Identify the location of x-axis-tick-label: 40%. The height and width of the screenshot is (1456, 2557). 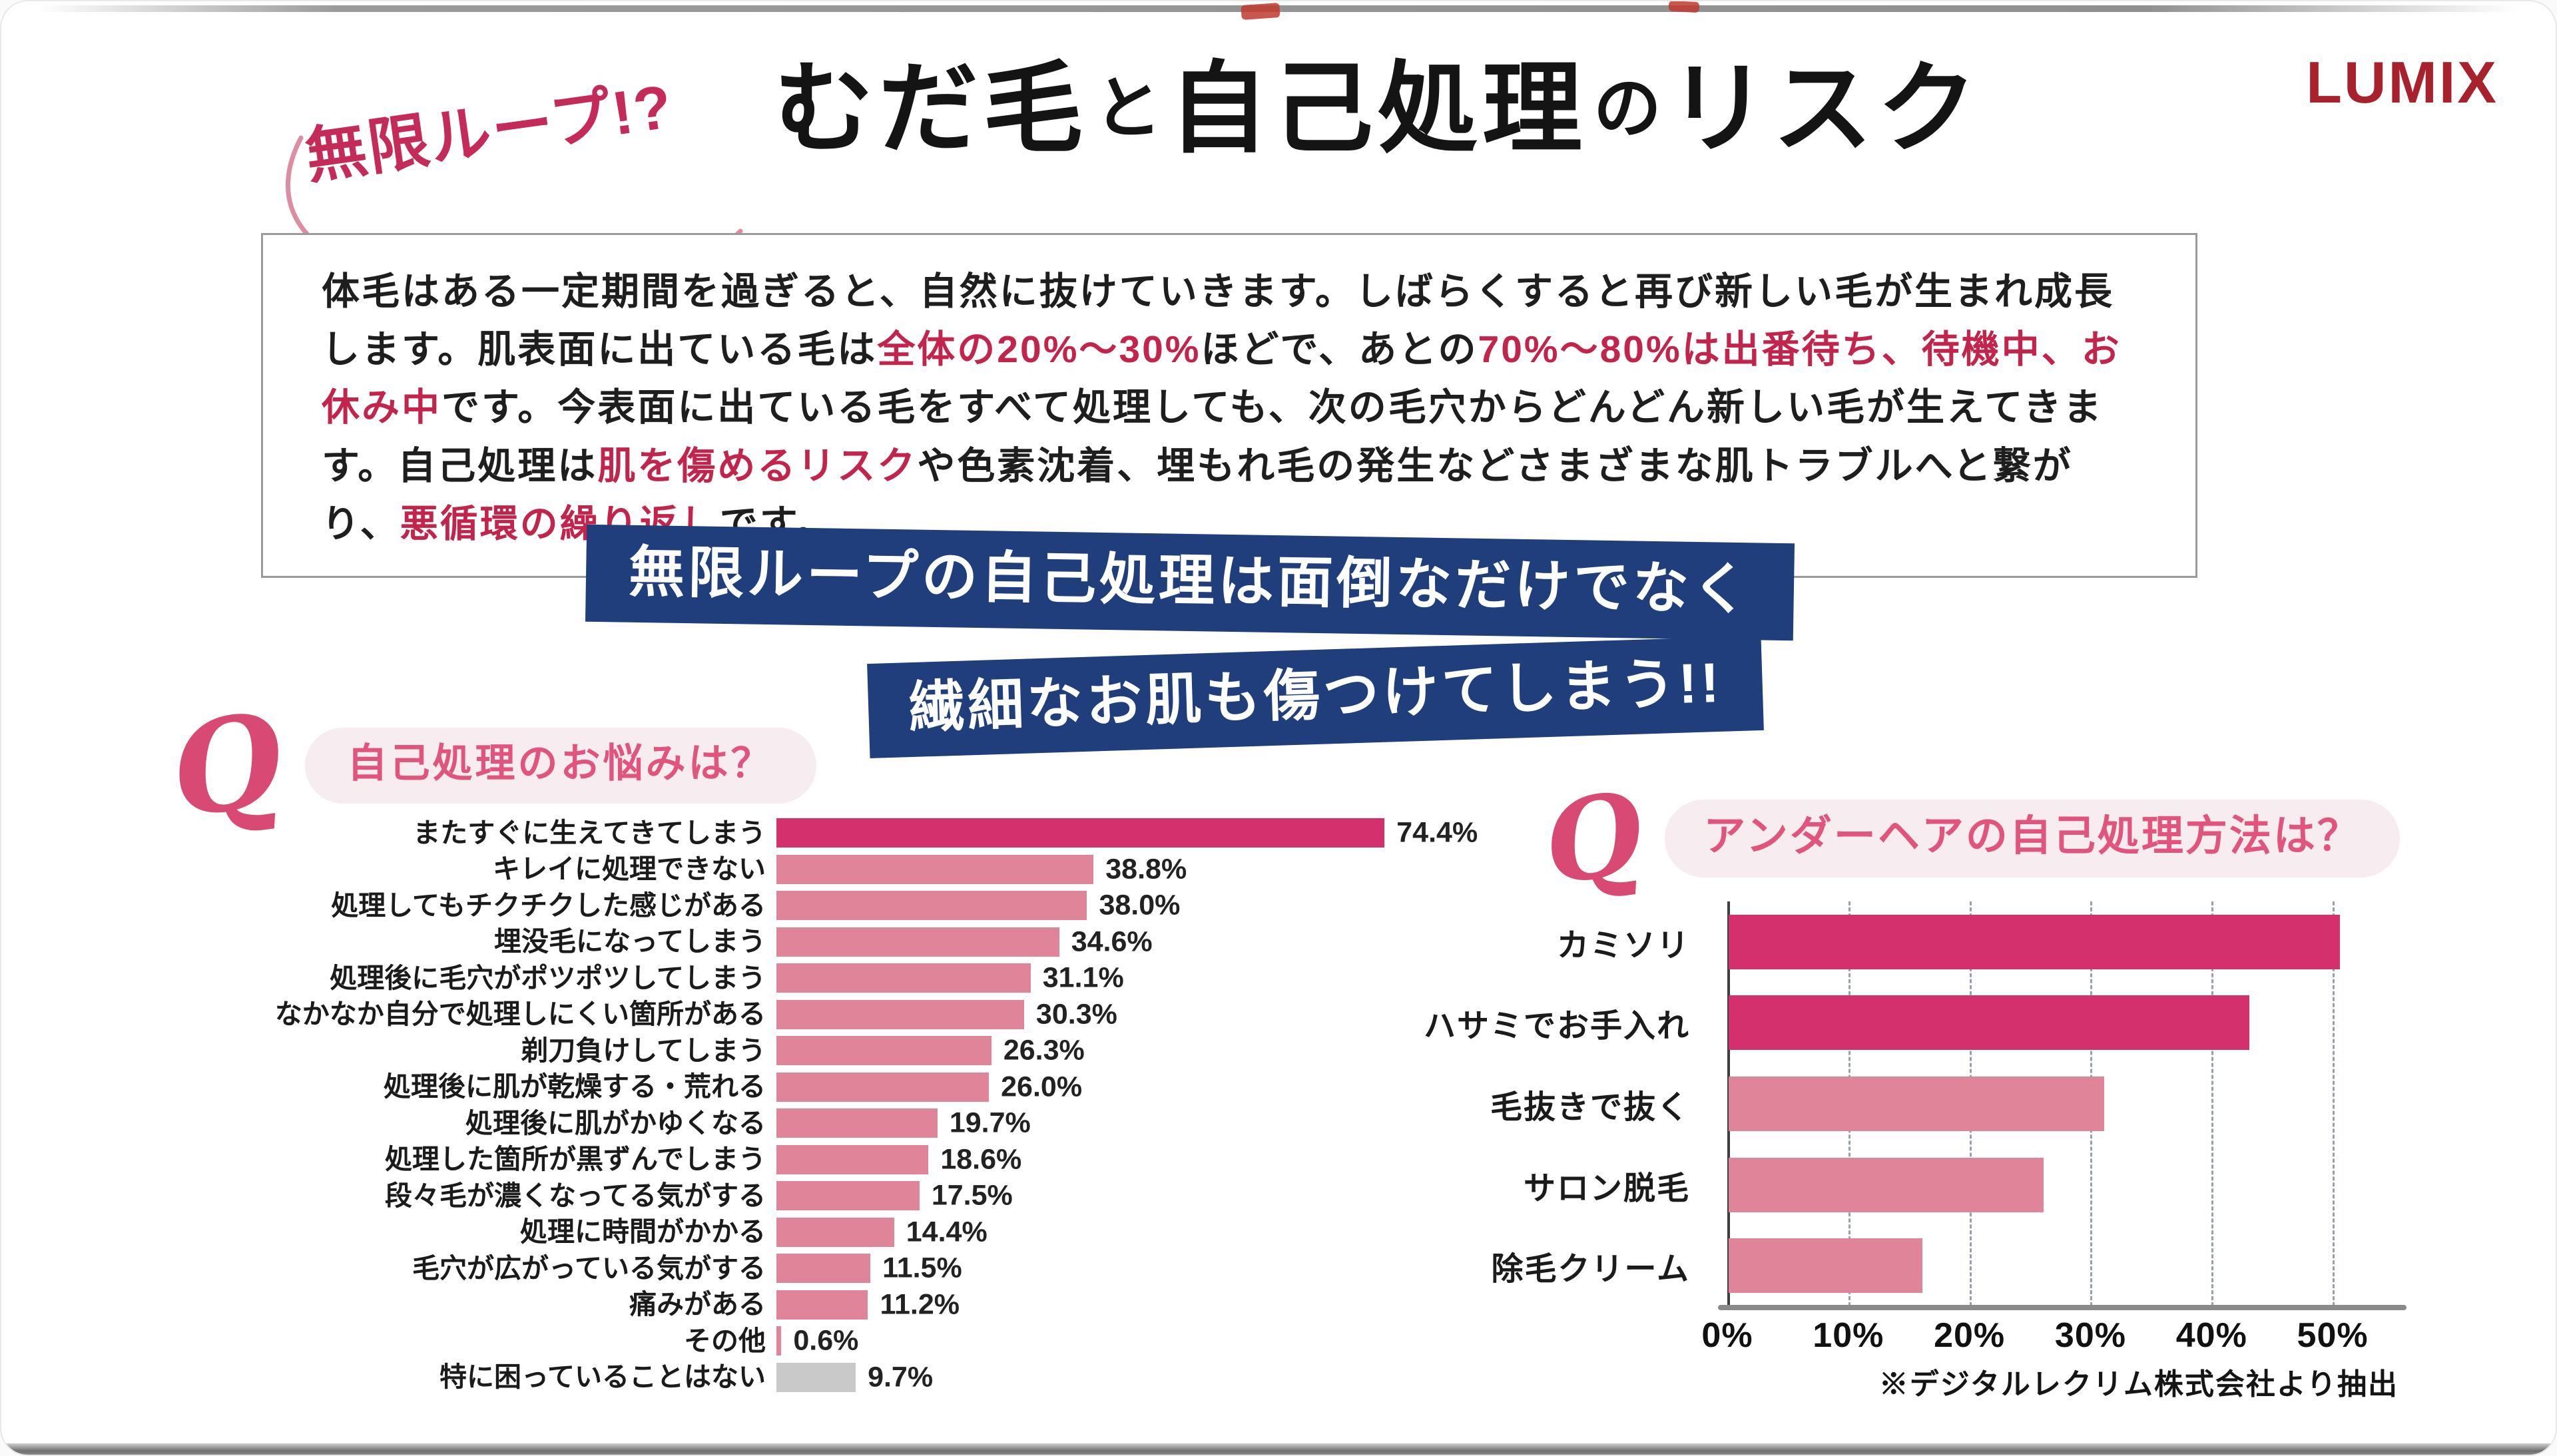
(2211, 1335).